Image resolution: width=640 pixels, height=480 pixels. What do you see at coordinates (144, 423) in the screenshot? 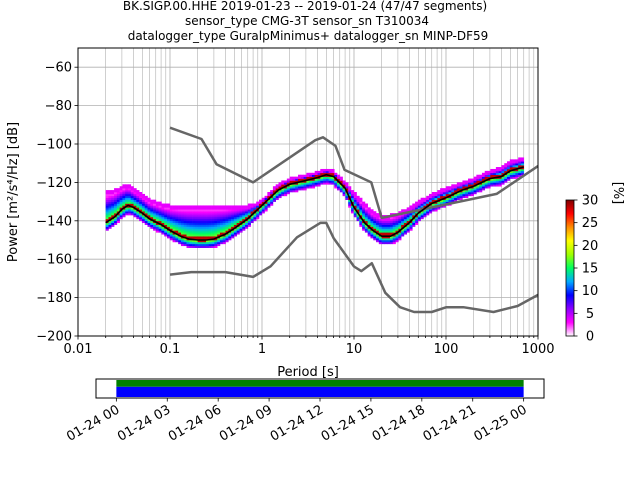
I see `timeline-tick-label: 01-24 03` at bounding box center [144, 423].